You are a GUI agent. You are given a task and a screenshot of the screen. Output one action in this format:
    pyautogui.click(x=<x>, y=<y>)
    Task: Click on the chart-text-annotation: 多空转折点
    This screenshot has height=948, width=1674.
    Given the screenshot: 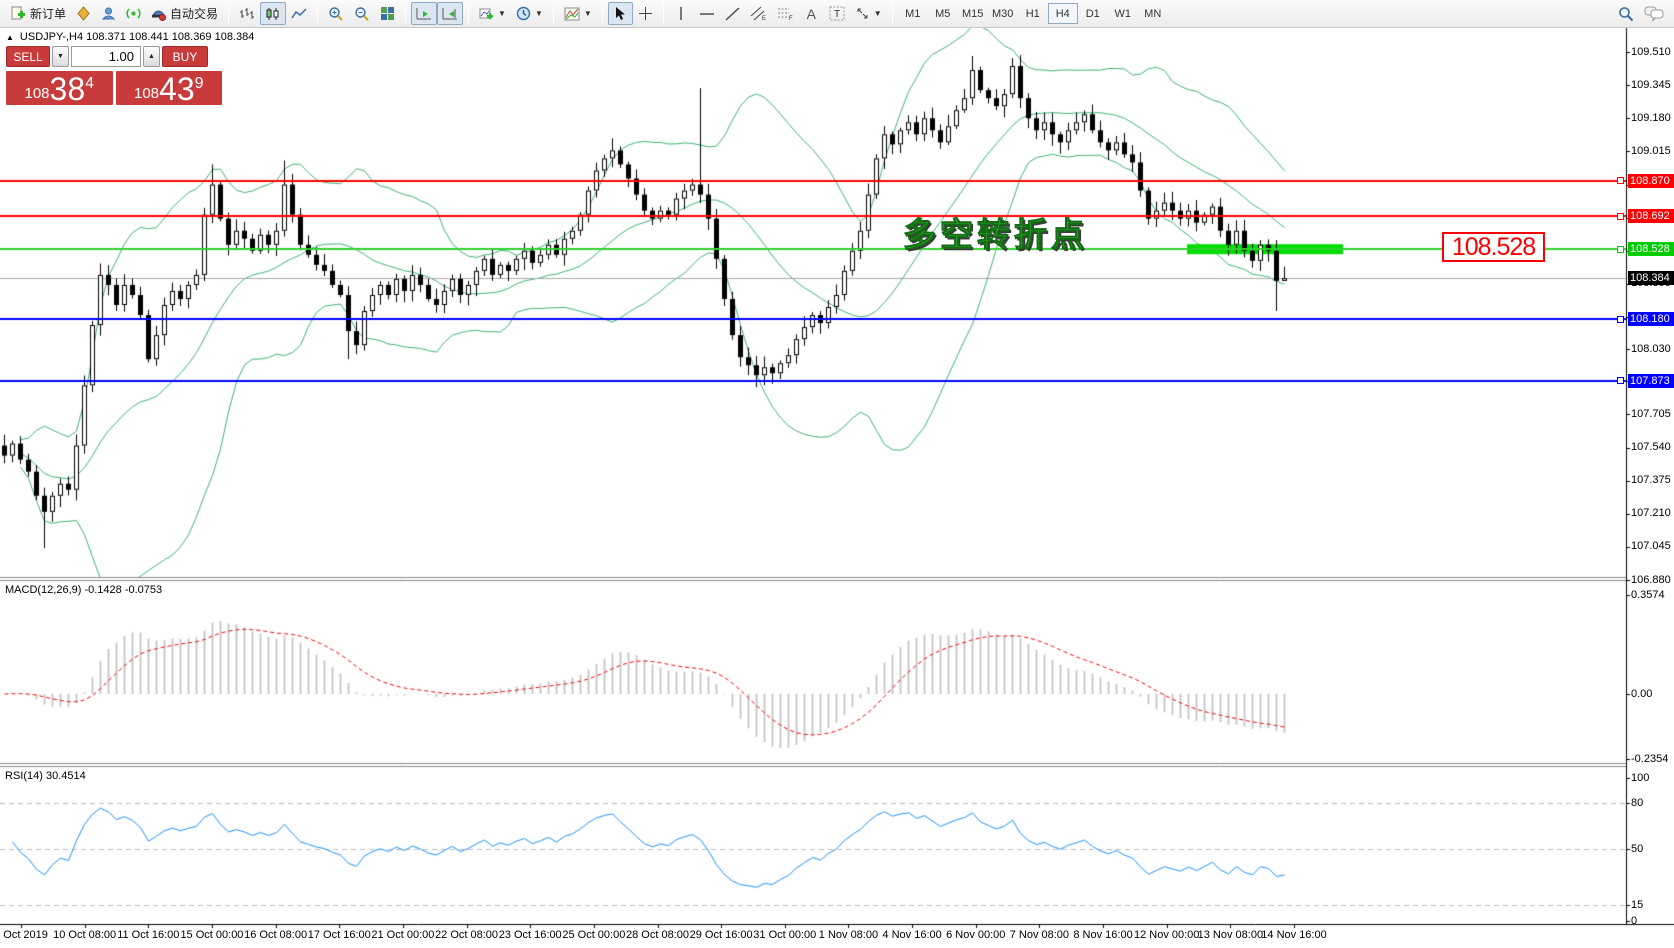 What is the action you would take?
    pyautogui.click(x=995, y=235)
    